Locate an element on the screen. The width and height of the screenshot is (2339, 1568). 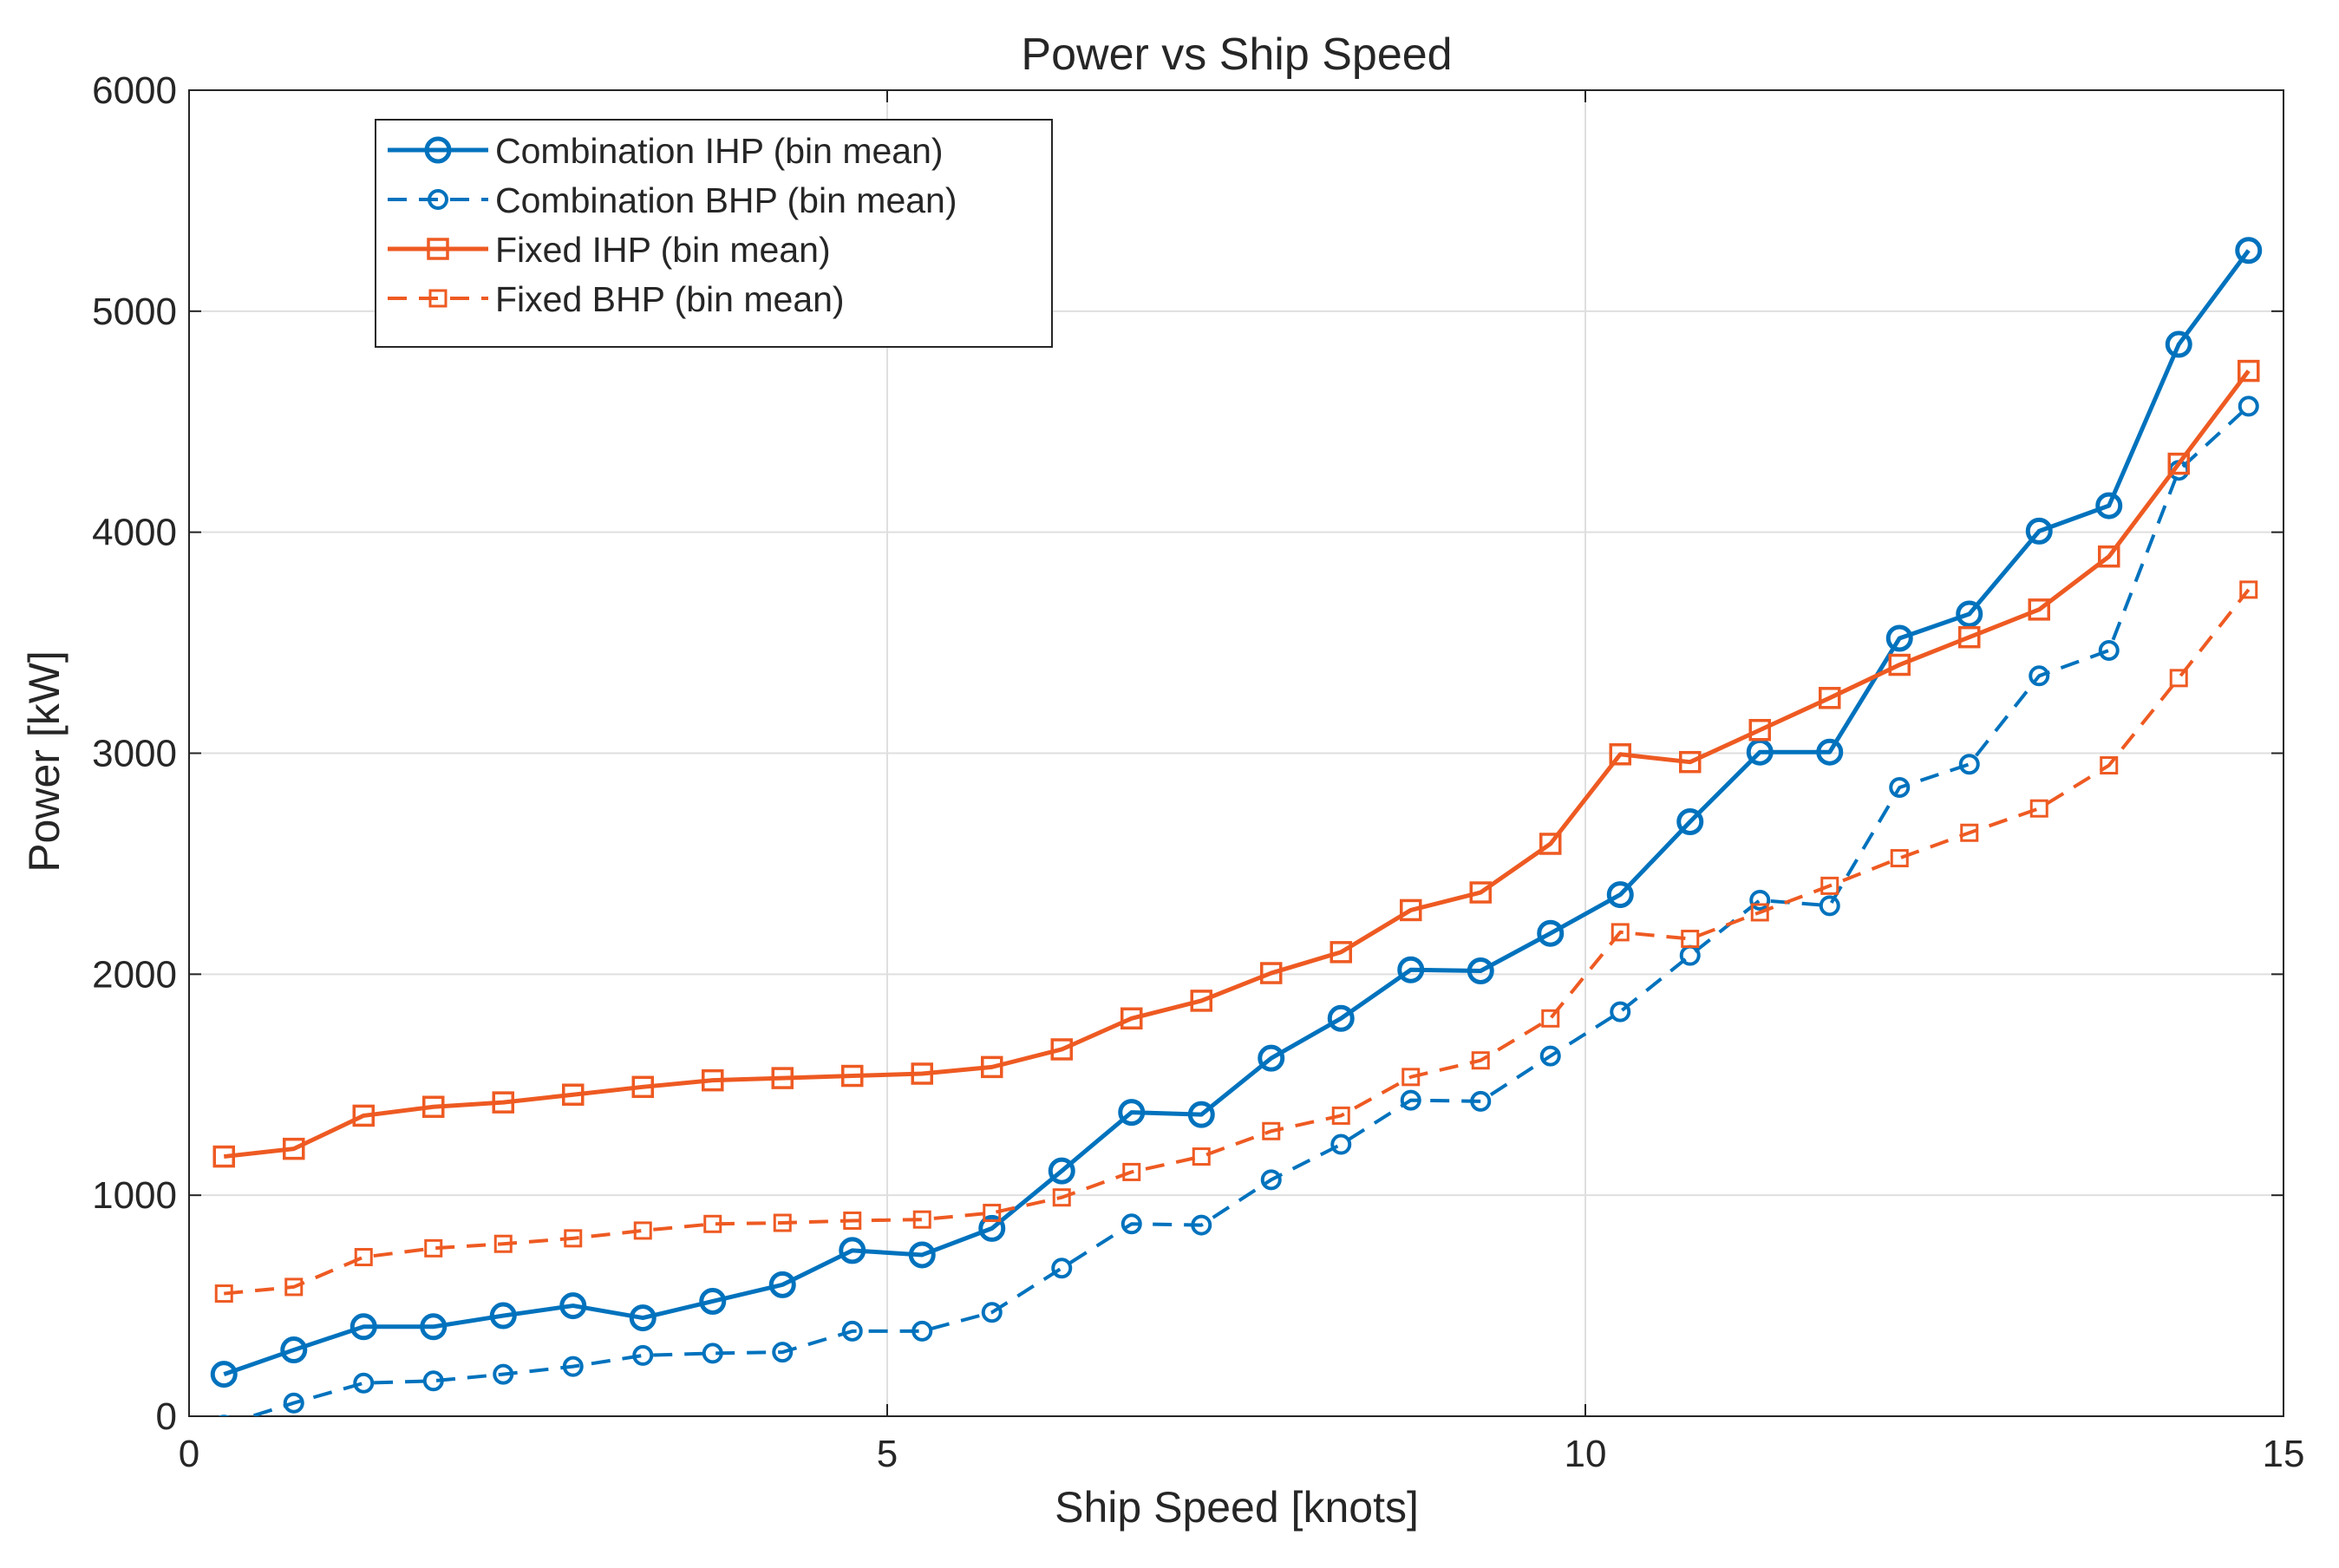
x-tick-label: 10 is located at coordinates (1586, 1454).